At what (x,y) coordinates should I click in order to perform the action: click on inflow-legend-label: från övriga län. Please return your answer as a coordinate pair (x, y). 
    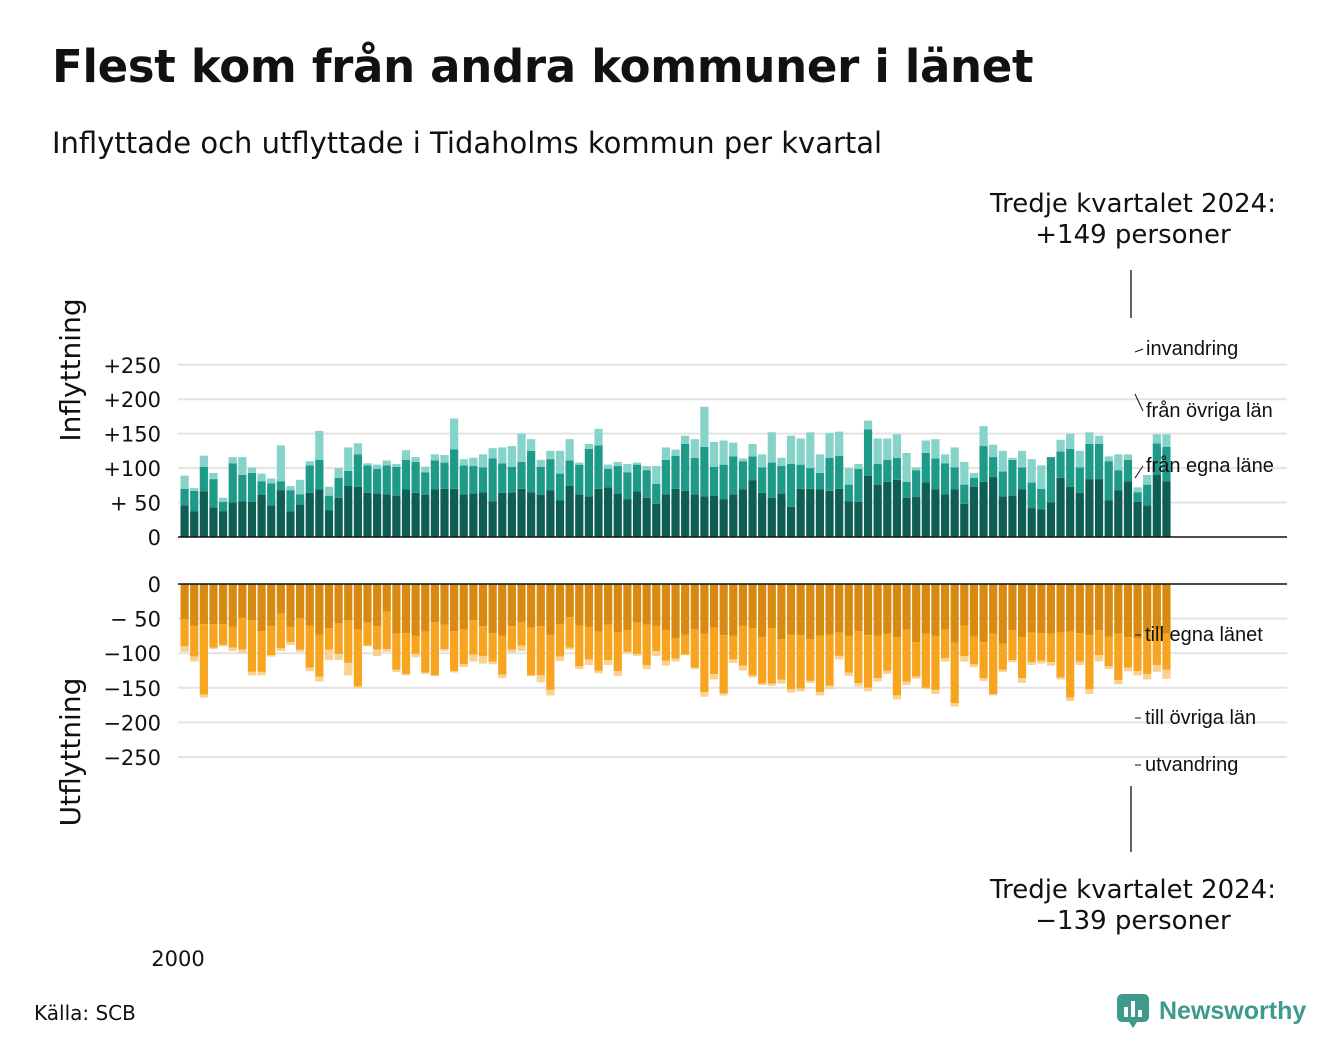
    Looking at the image, I should click on (1209, 411).